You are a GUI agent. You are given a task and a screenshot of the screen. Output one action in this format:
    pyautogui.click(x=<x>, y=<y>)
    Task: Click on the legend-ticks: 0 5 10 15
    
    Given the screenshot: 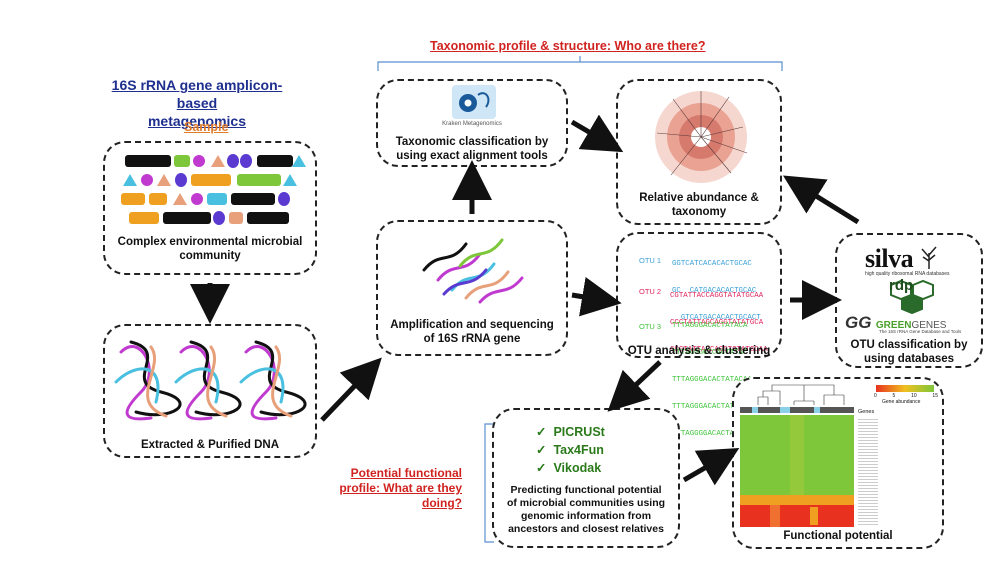 What is the action you would take?
    pyautogui.click(x=906, y=396)
    